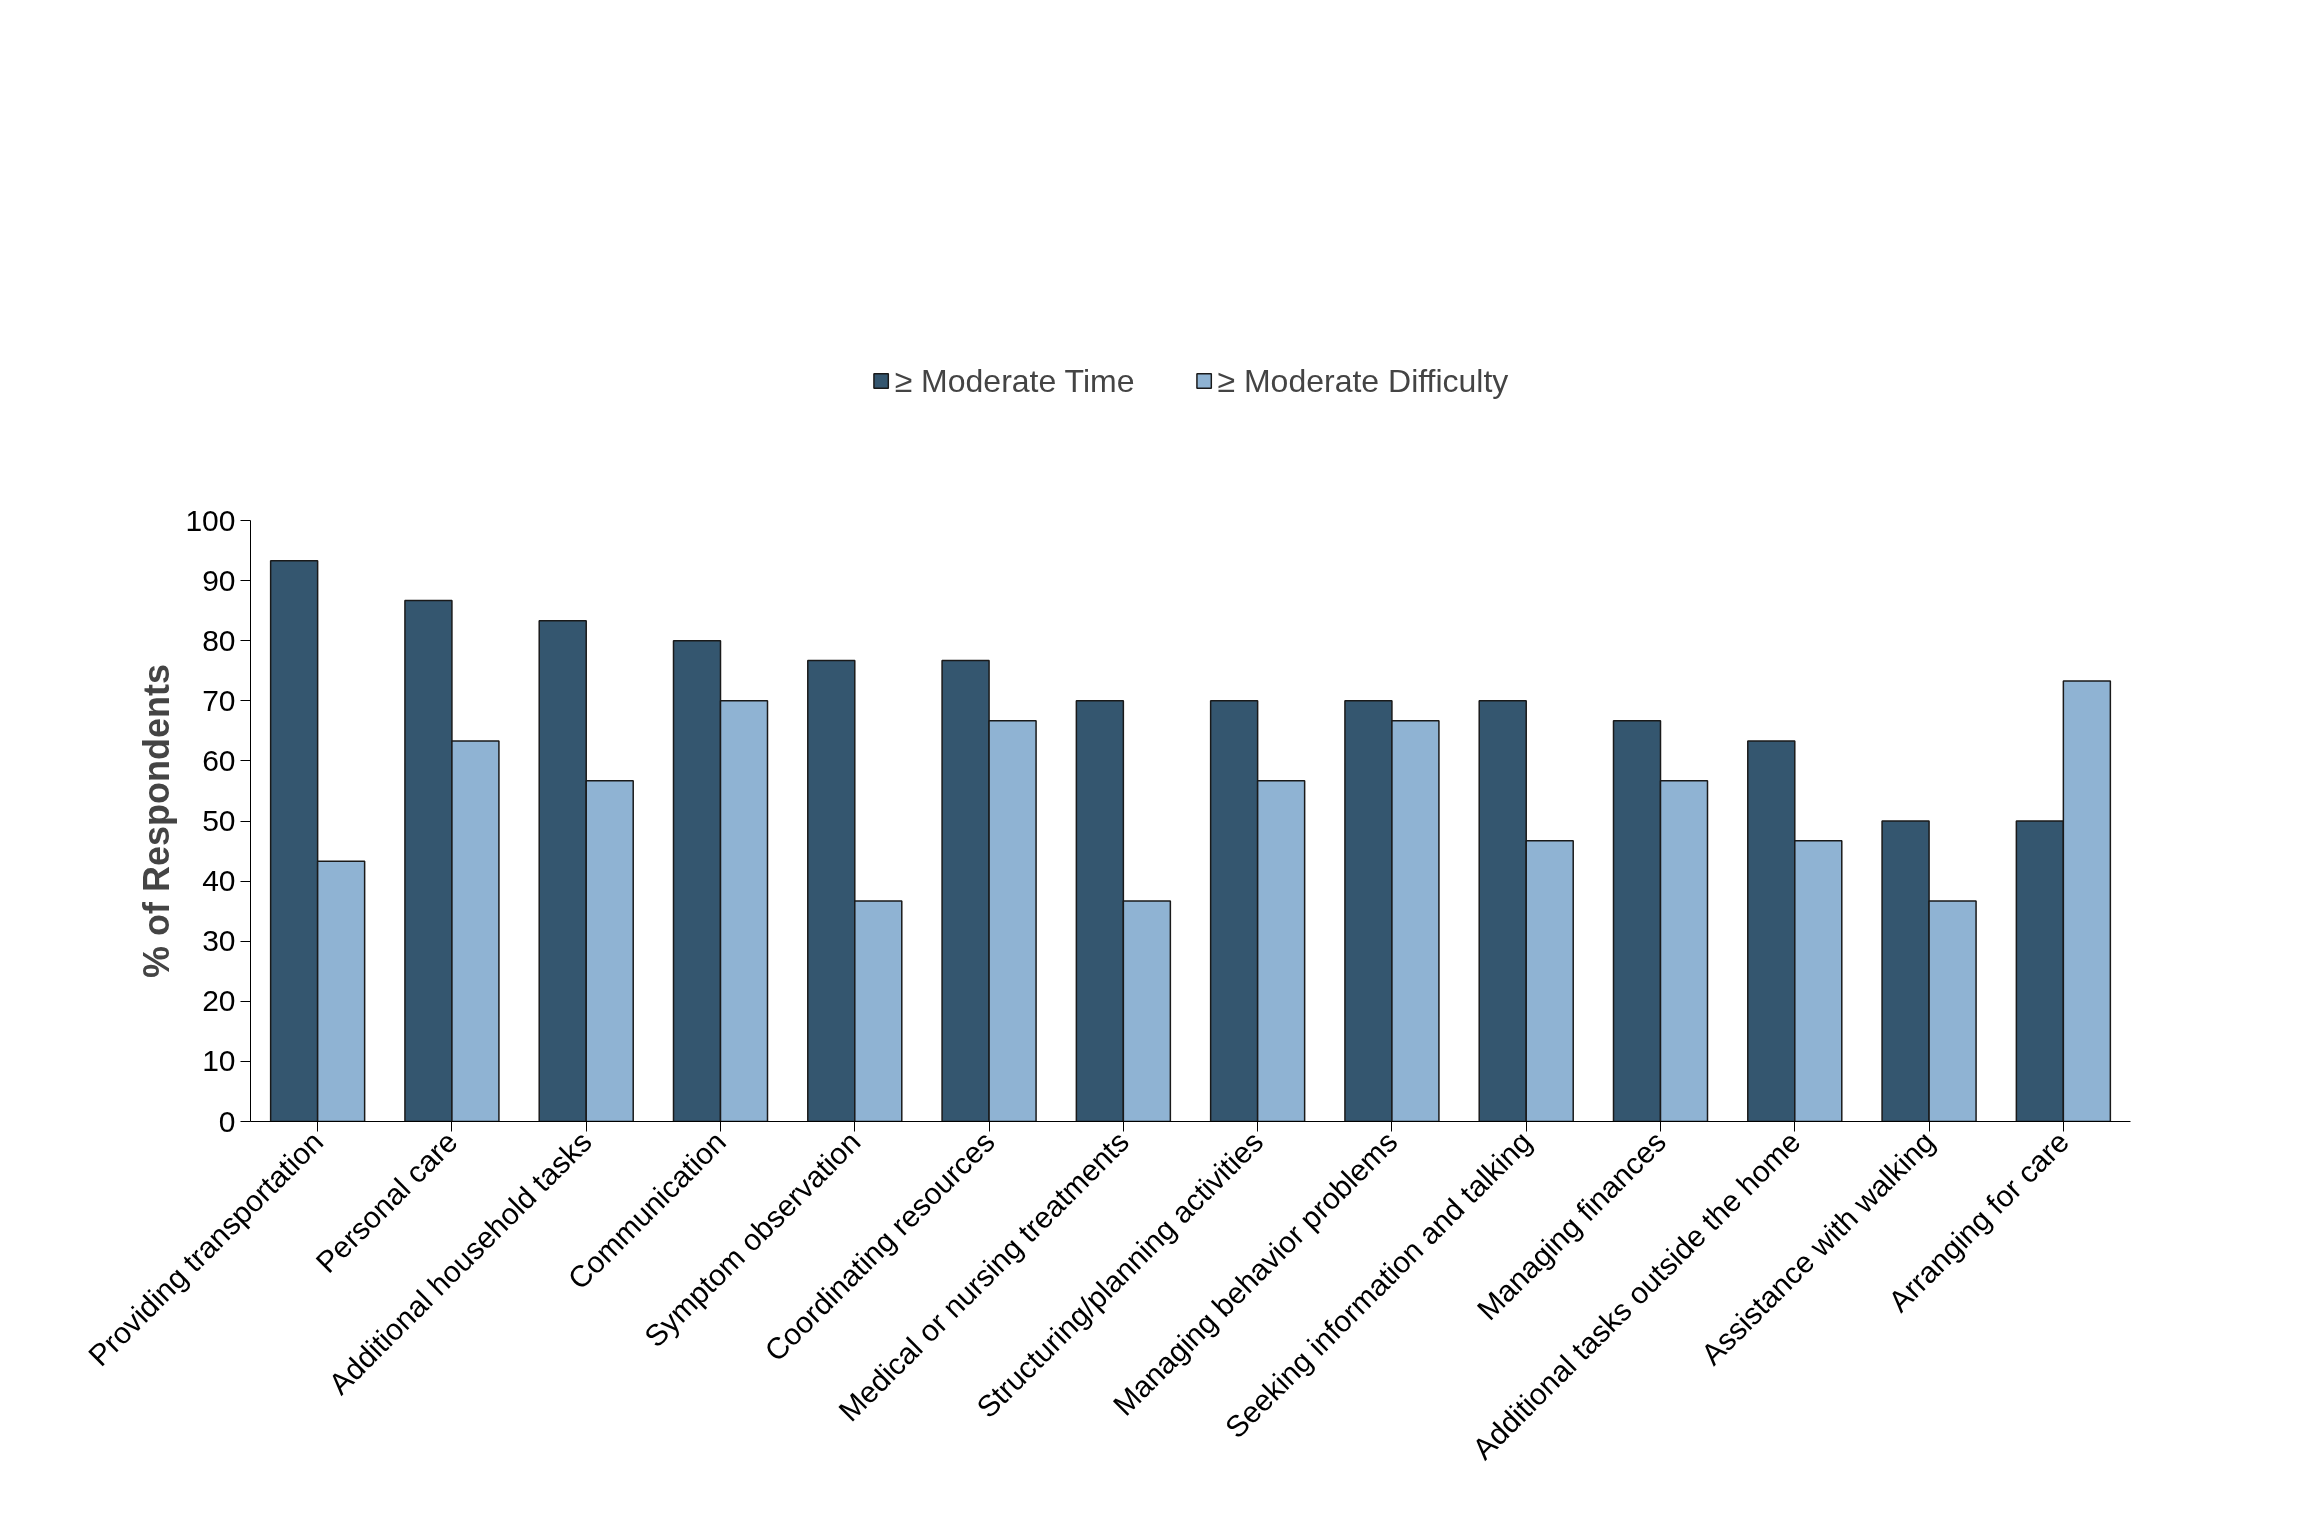 The image size is (2321, 1535). I want to click on y-tick-label: 30, so click(219, 941).